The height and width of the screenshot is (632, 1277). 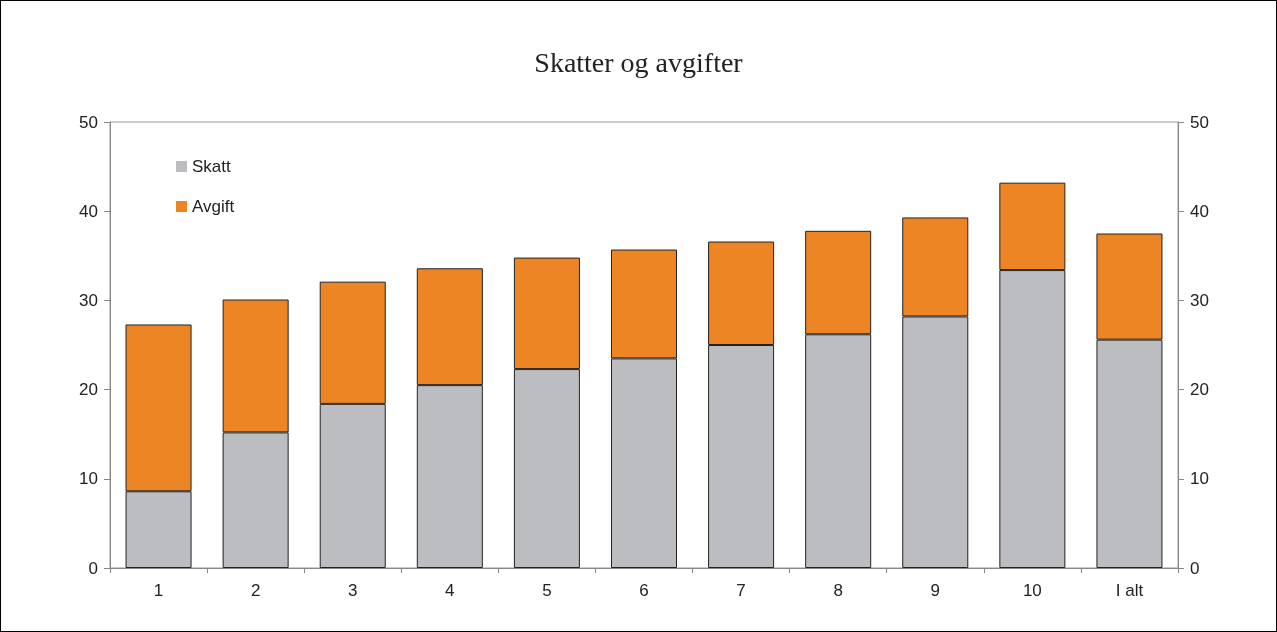 I want to click on y-tick-label: 20, so click(x=88, y=390).